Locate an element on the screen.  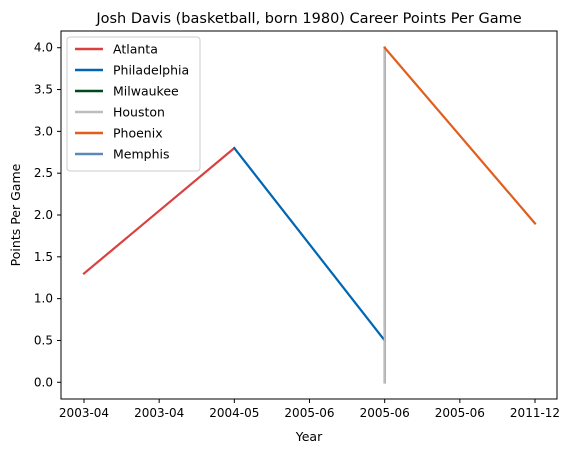
legend-label-phoenix: Phoenix is located at coordinates (138, 133).